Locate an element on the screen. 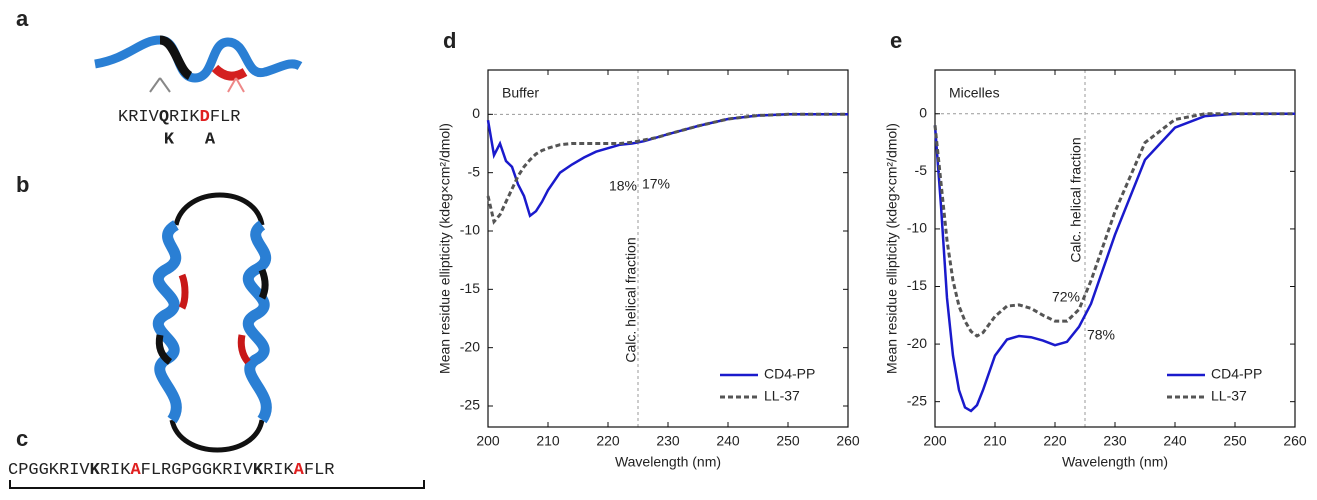  panel-label: a is located at coordinates (22, 18).